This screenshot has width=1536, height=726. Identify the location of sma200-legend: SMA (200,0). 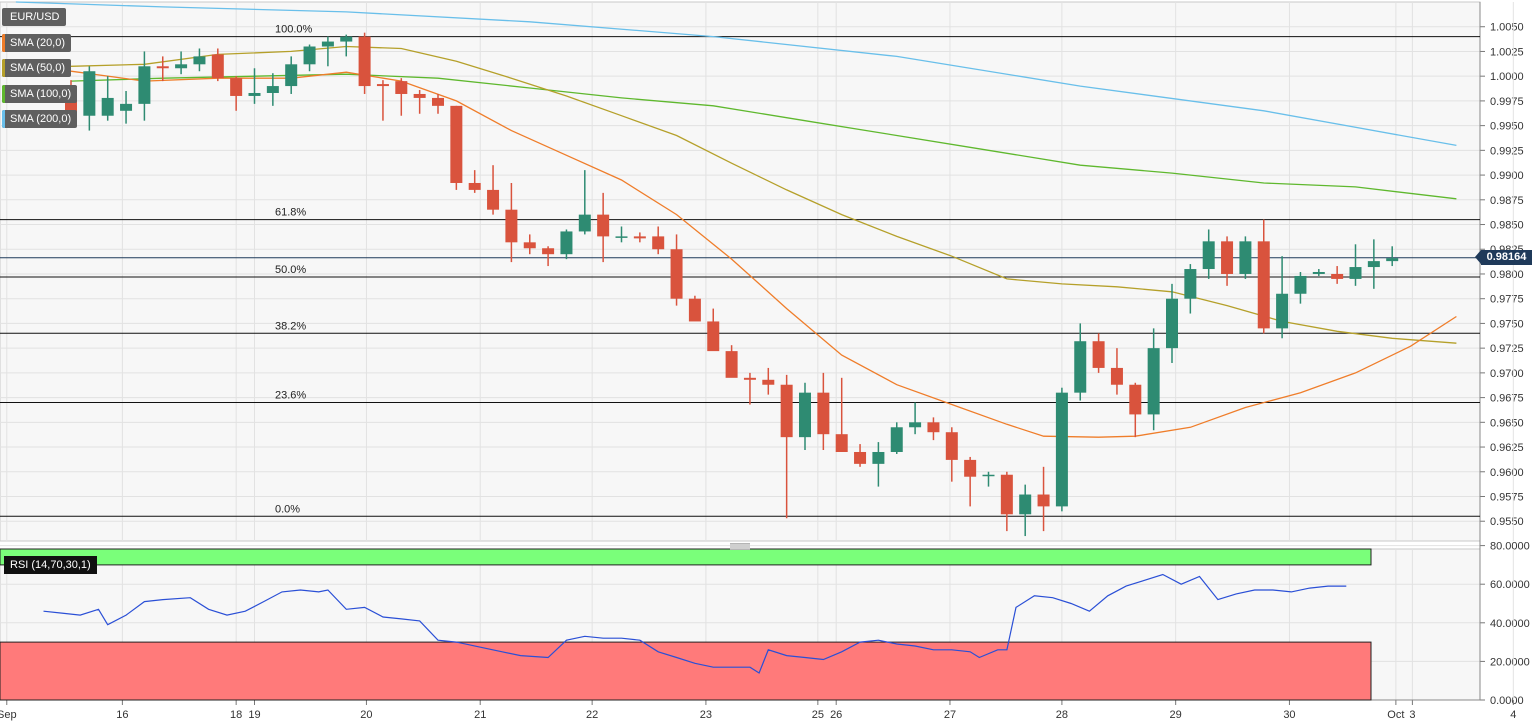
(40, 119).